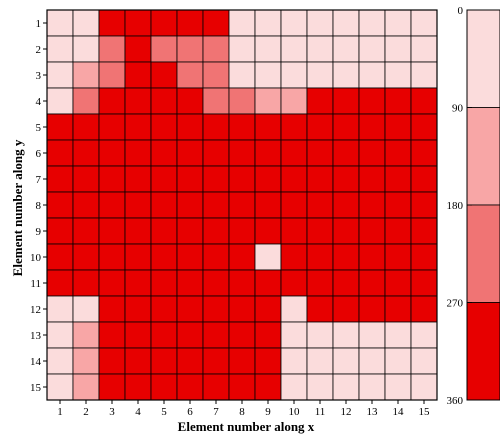  What do you see at coordinates (36, 362) in the screenshot?
I see `y-tick-label: 14` at bounding box center [36, 362].